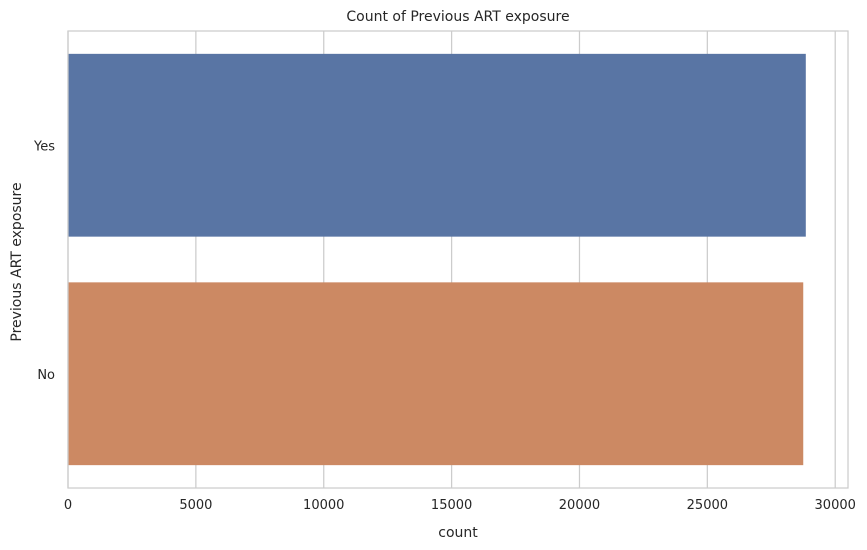 This screenshot has width=867, height=550. Describe the element at coordinates (195, 505) in the screenshot. I see `x-tick-label: 5000` at that location.